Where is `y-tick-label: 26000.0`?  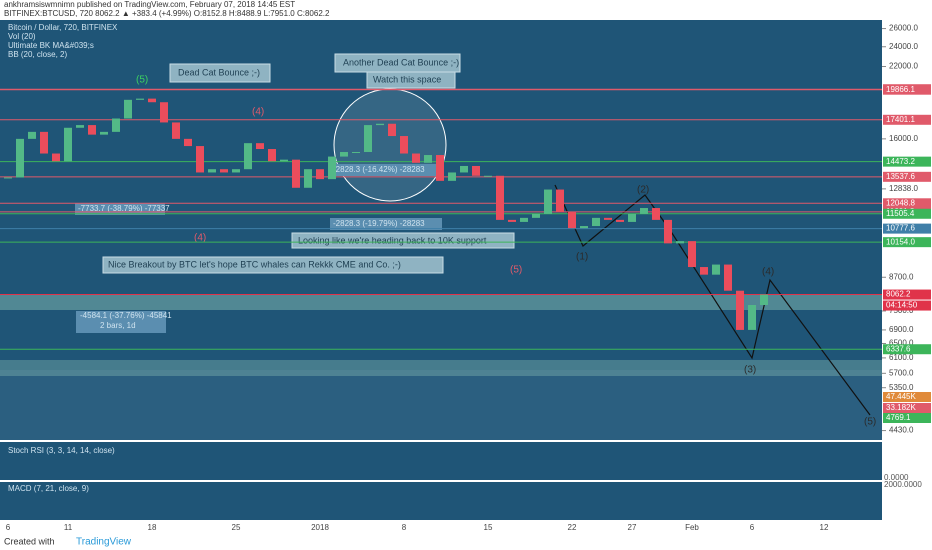 y-tick-label: 26000.0 is located at coordinates (903, 28).